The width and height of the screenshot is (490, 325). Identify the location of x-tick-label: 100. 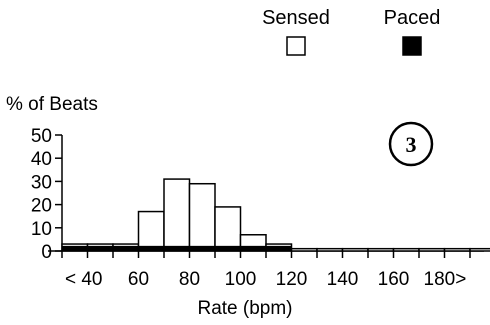
(241, 279).